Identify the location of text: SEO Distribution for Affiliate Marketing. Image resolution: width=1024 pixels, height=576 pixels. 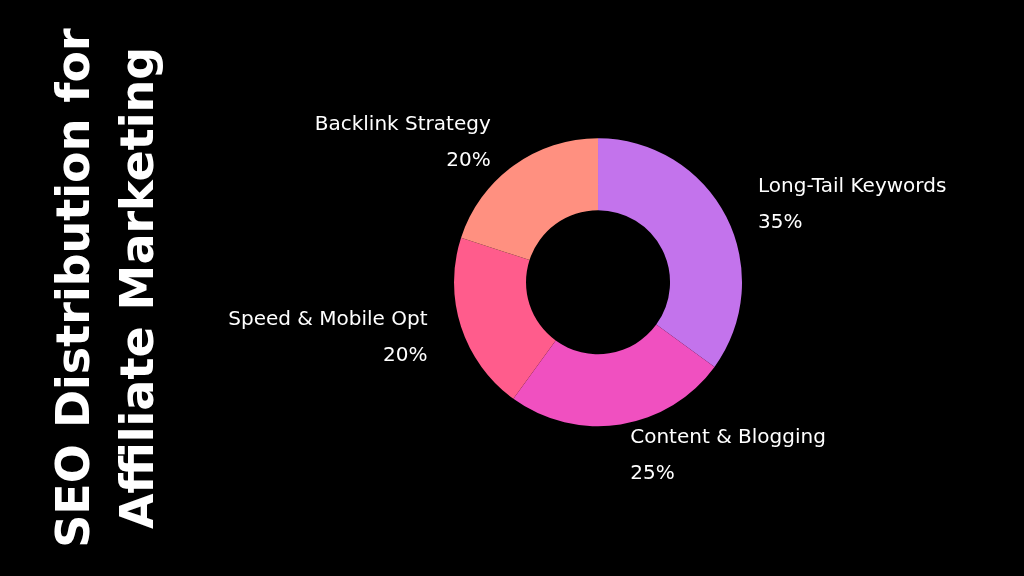
(105, 287).